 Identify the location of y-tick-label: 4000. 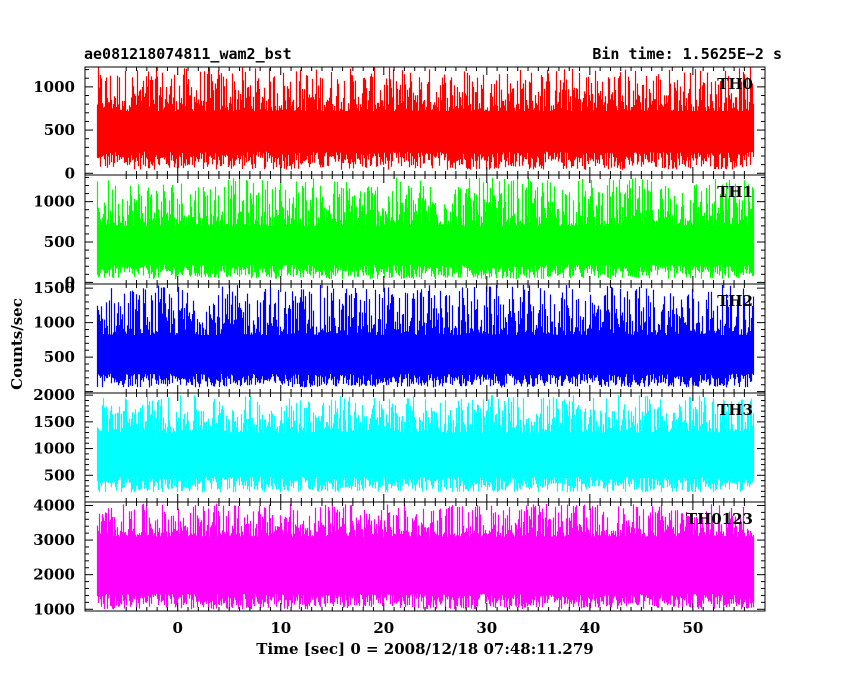
(54, 505).